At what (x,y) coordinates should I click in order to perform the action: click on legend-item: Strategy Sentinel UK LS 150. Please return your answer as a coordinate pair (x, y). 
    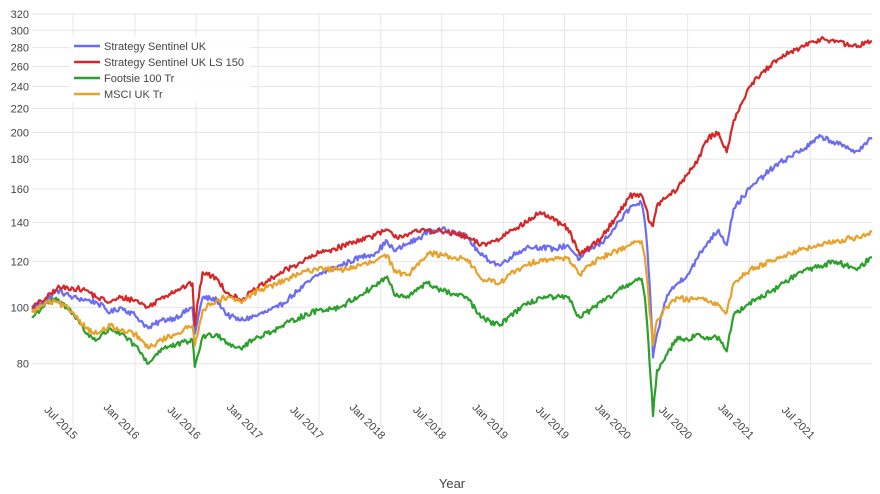
    Looking at the image, I should click on (159, 63).